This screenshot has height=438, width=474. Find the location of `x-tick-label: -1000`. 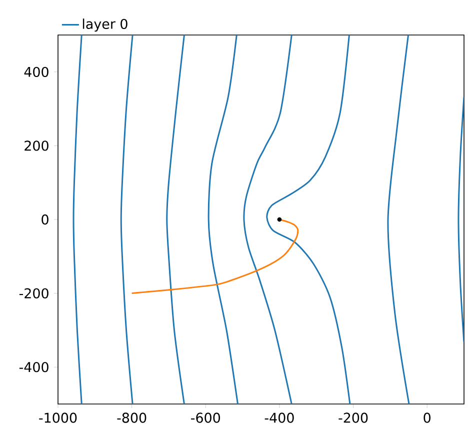

x-tick-label: -1000 is located at coordinates (58, 417).